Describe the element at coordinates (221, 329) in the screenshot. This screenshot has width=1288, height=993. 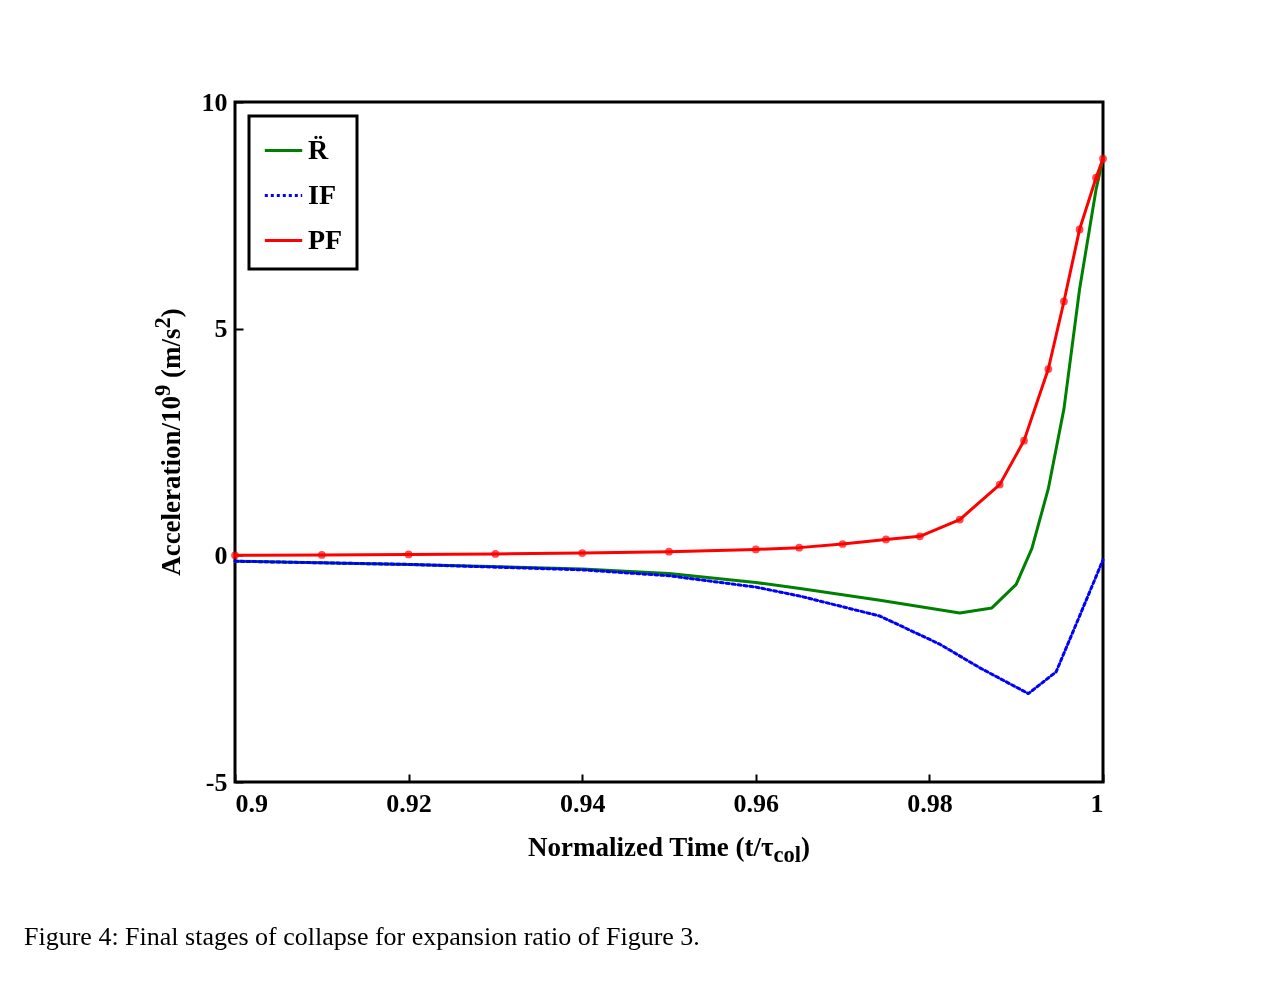
I see `y-tick-label: 5` at that location.